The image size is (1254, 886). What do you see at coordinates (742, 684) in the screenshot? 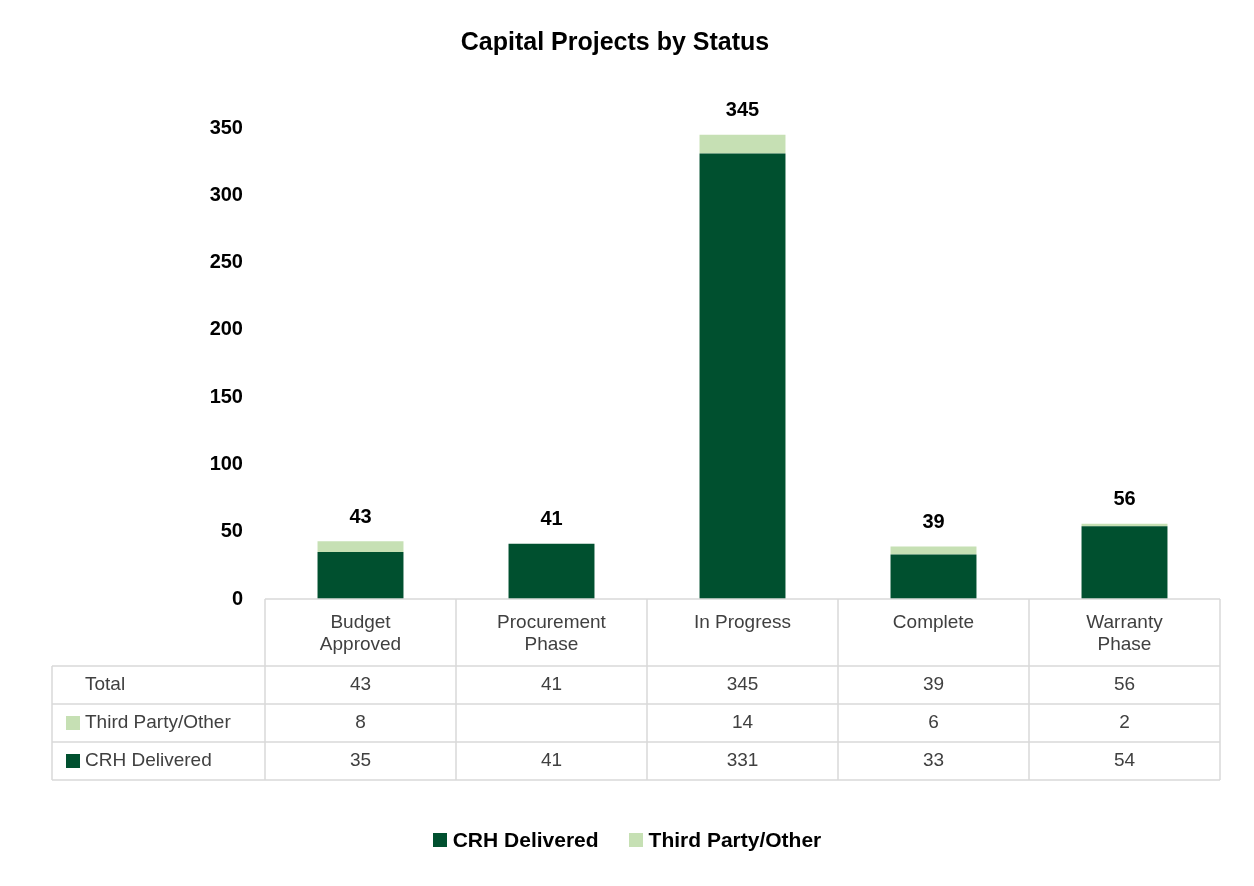
I see `text: 345` at bounding box center [742, 684].